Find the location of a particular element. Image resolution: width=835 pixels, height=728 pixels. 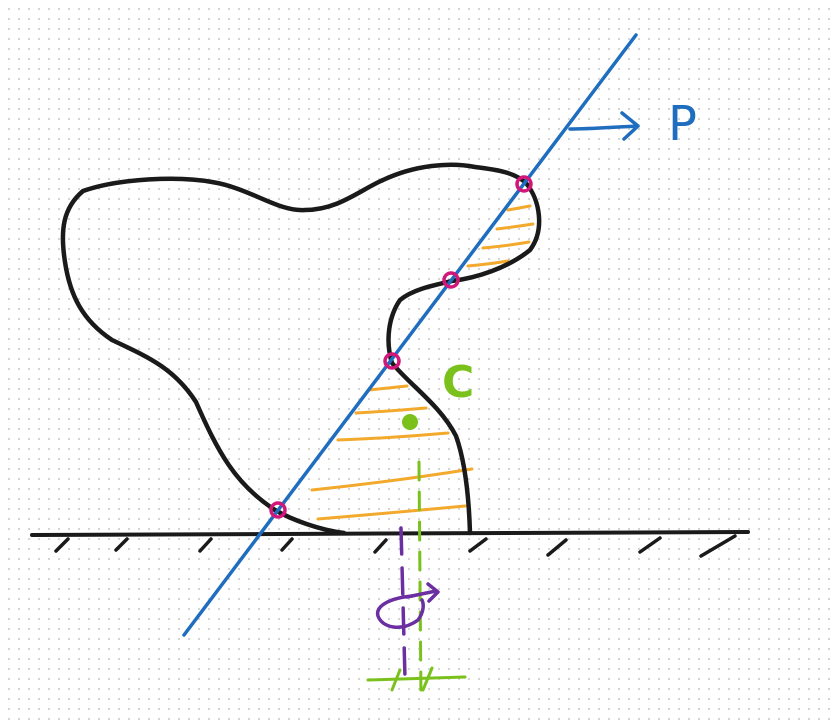

centroid-dot is located at coordinates (410, 422).